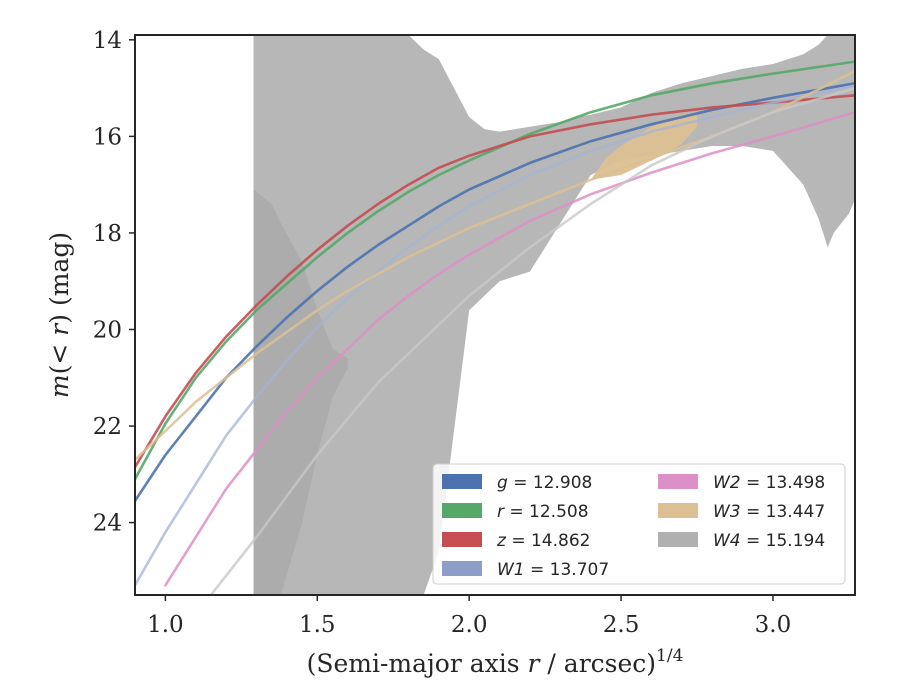  I want to click on legend-swatch-r, so click(462, 510).